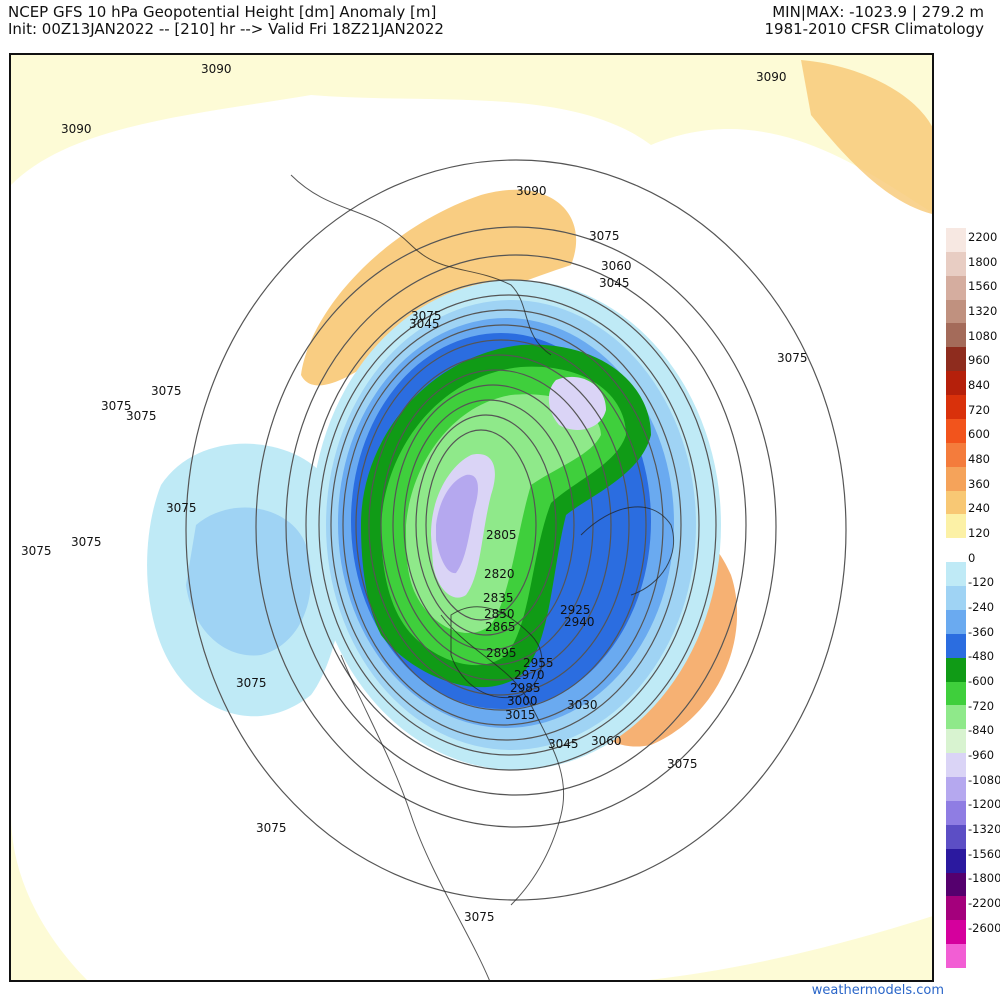 The image size is (1000, 1000). I want to click on contour-label: 2940, so click(579, 622).